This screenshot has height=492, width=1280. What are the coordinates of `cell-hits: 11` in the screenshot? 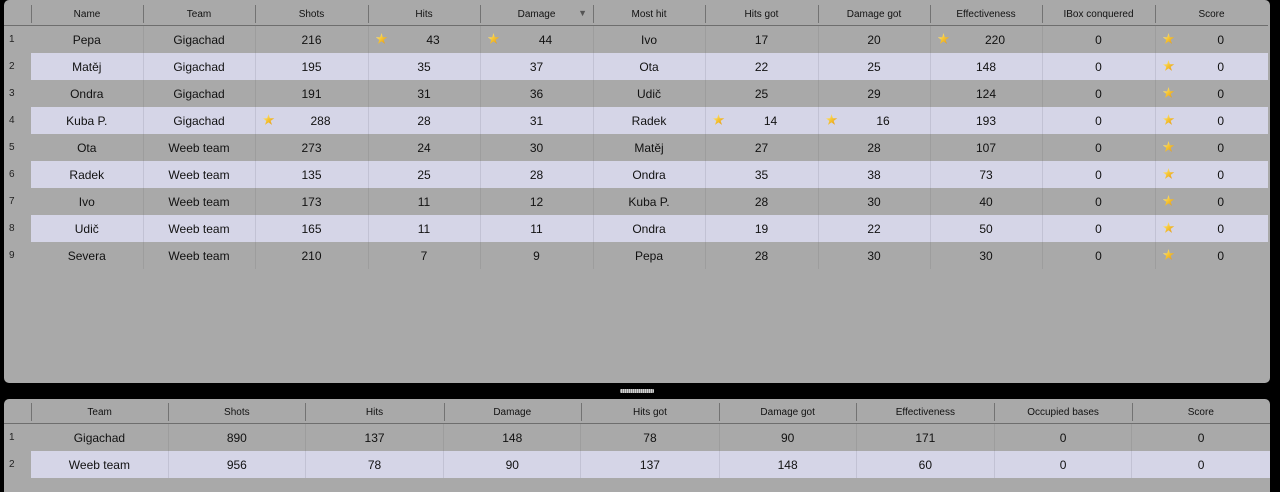 It's located at (423, 201).